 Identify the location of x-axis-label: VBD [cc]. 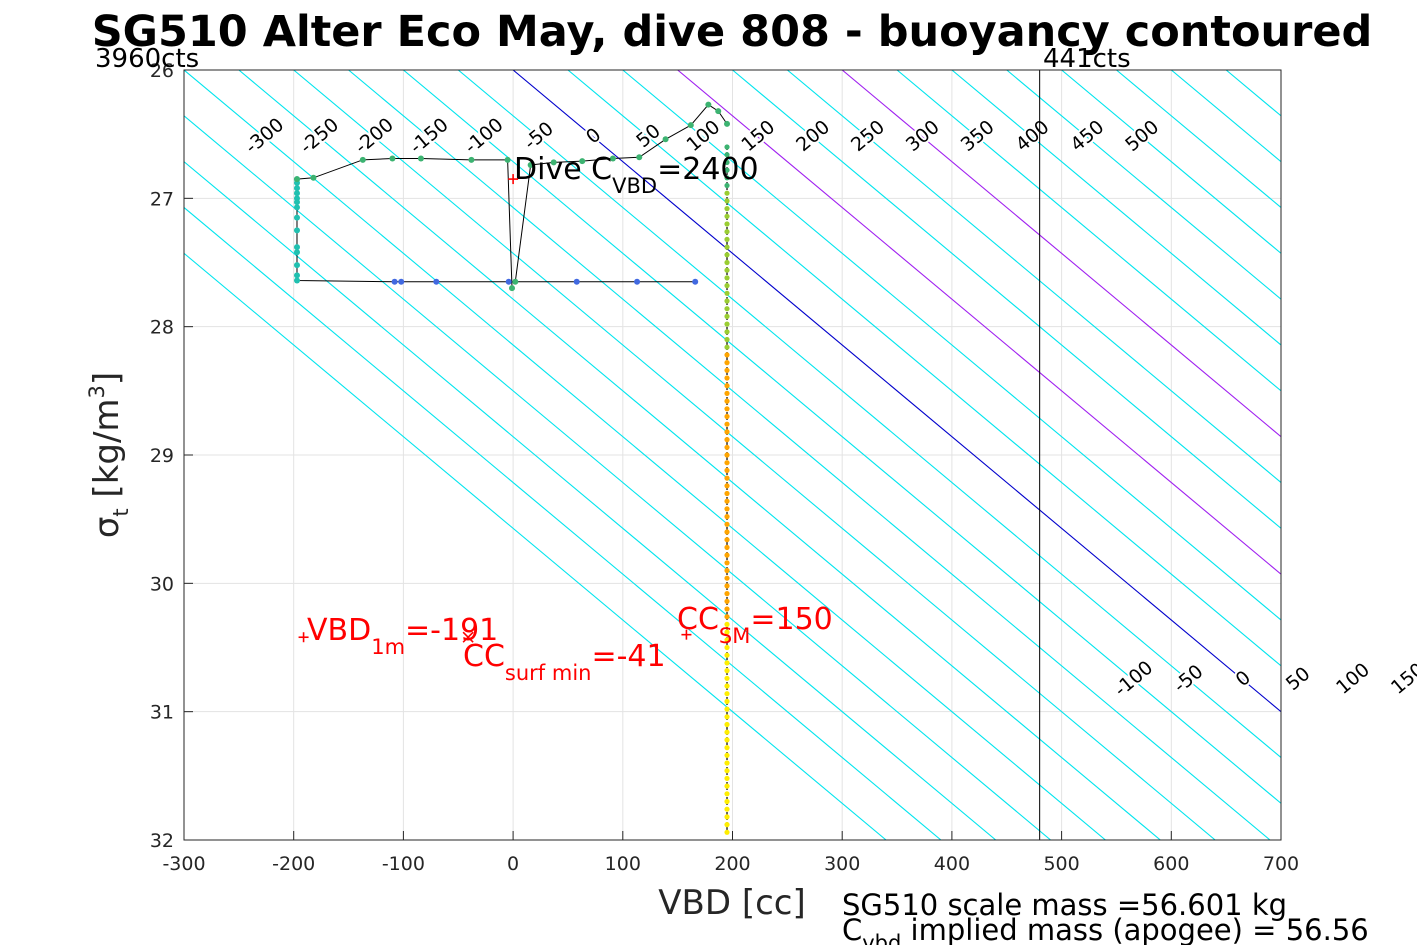
(732, 903).